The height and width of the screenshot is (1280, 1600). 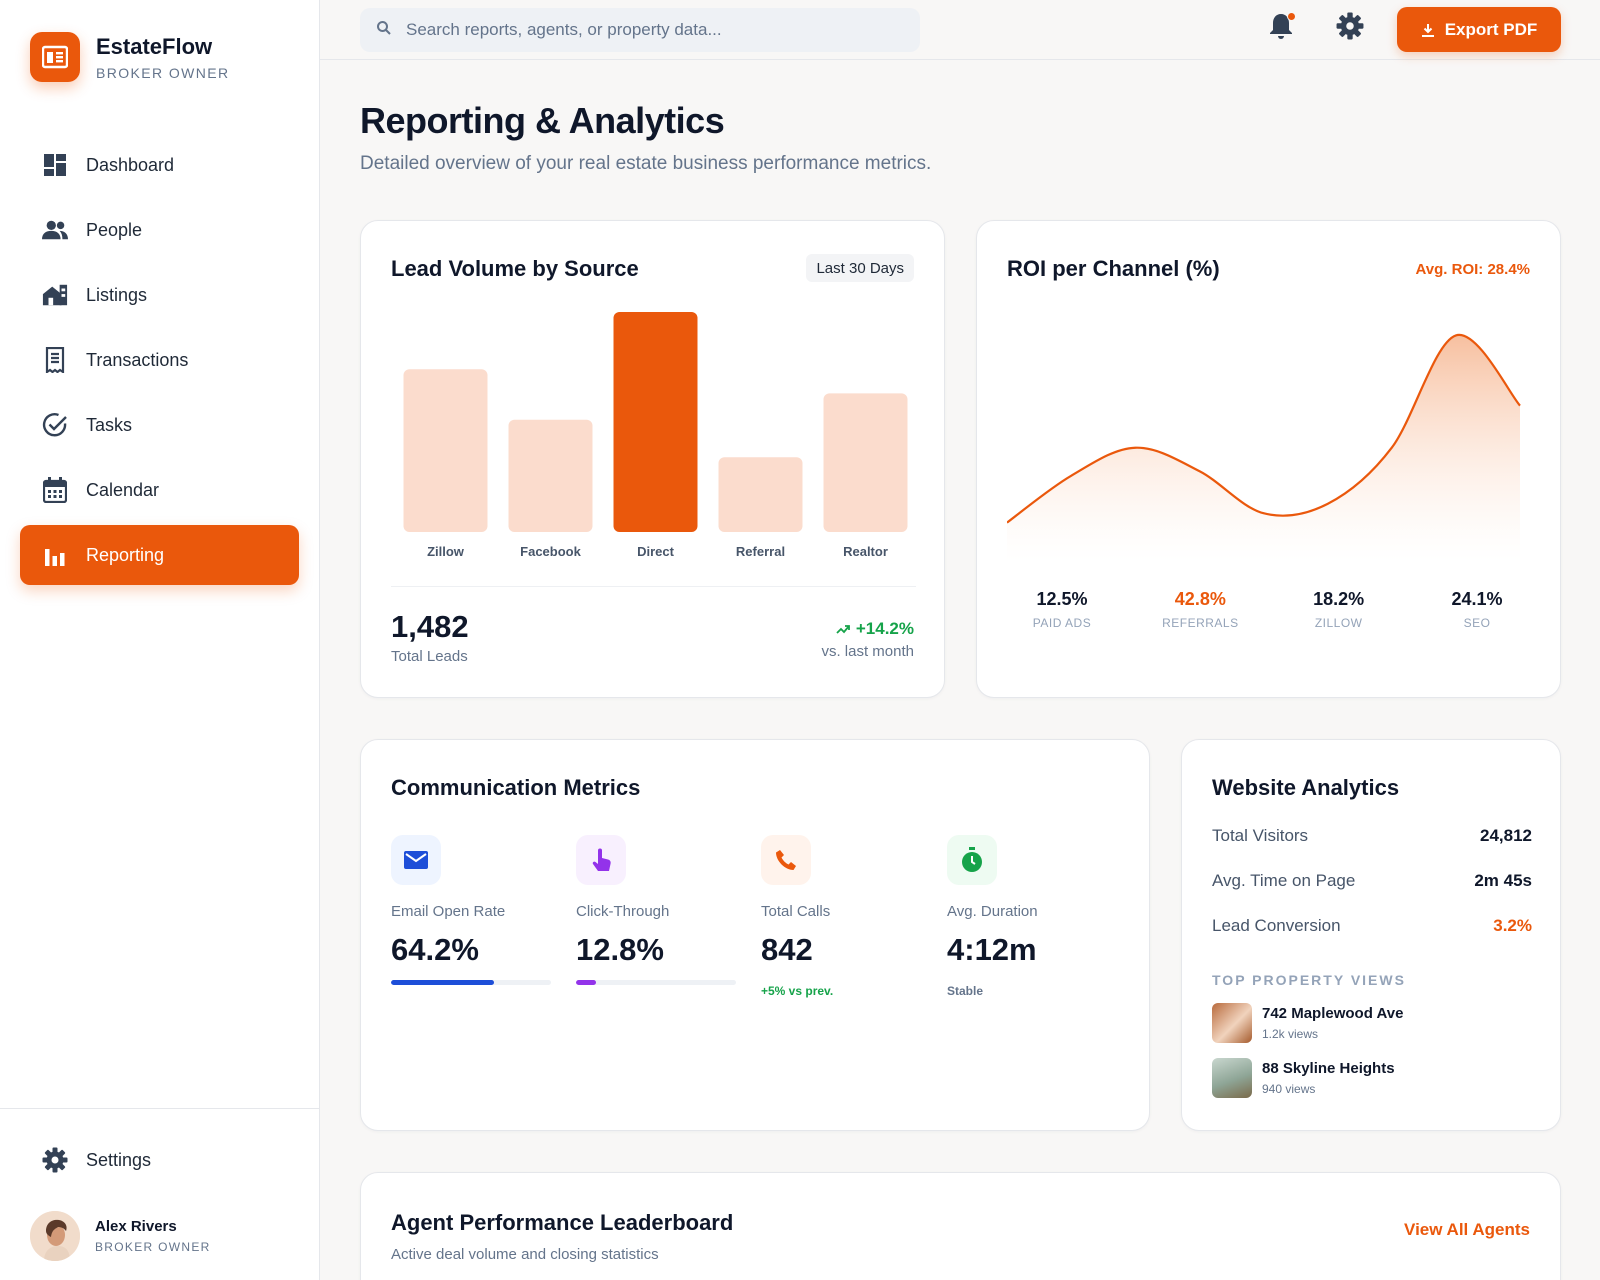 I want to click on bar-direct, so click(x=655, y=422).